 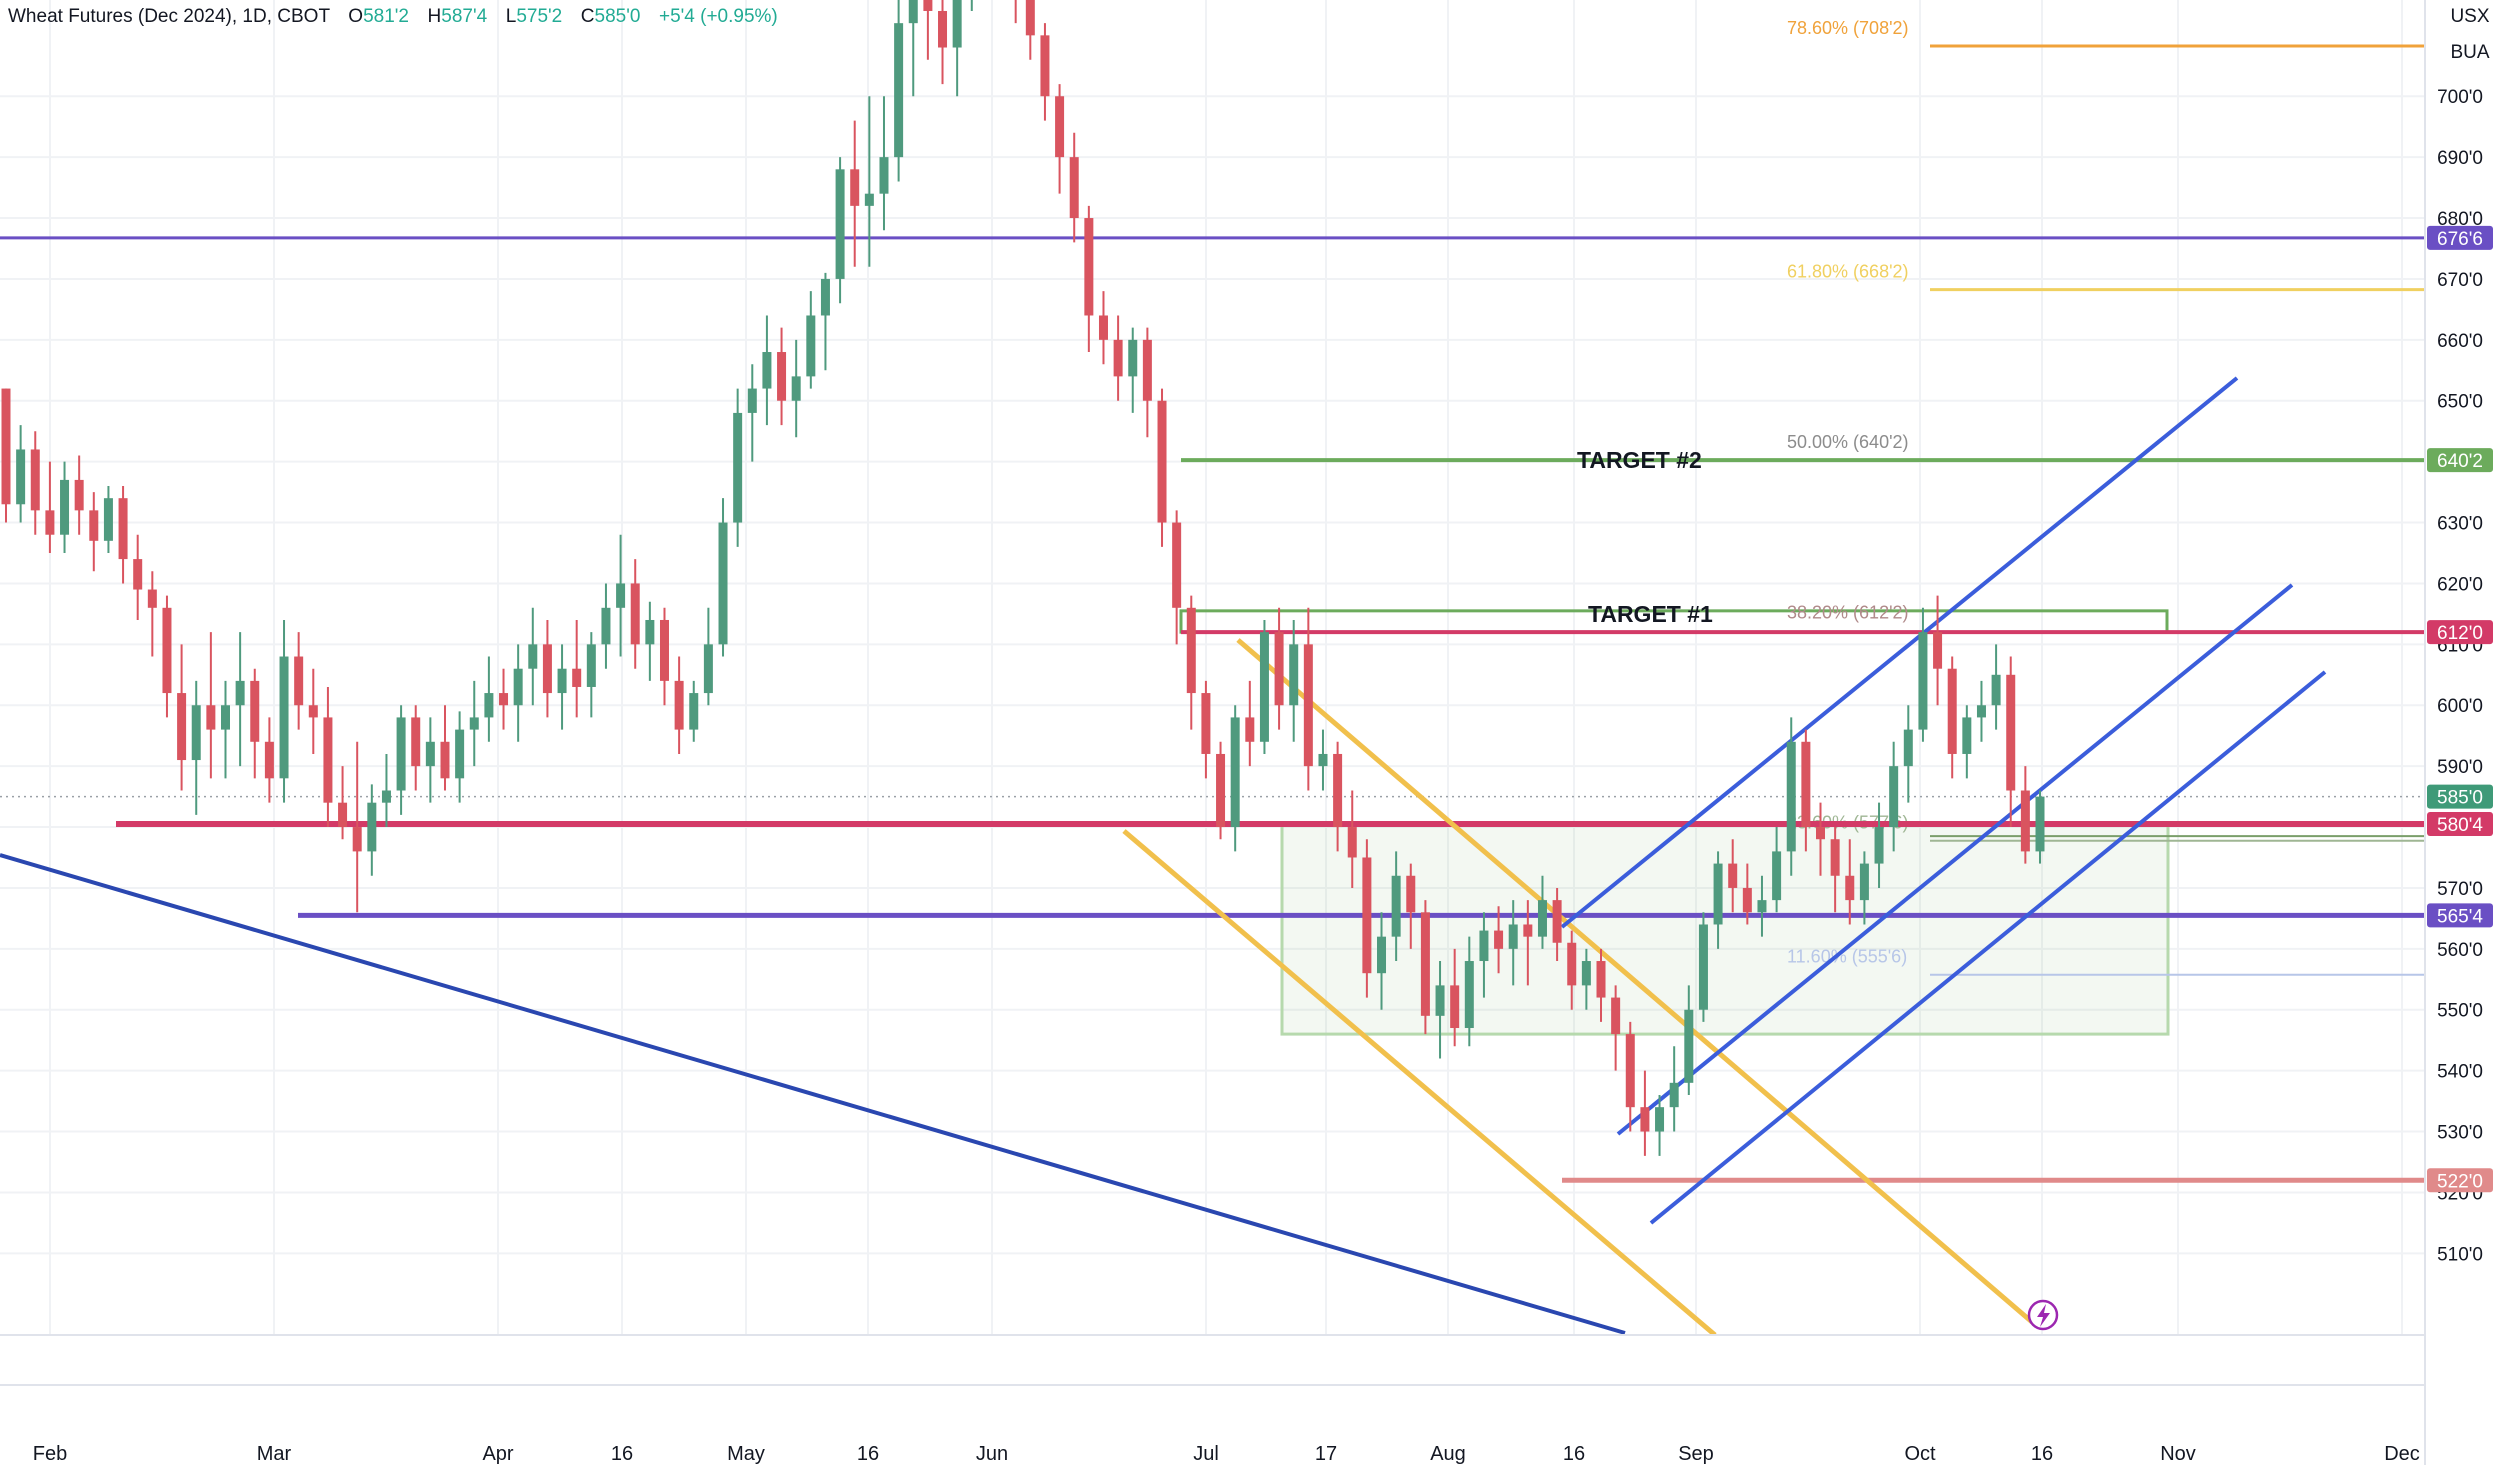 I want to click on low-value: 575'2, so click(x=539, y=16).